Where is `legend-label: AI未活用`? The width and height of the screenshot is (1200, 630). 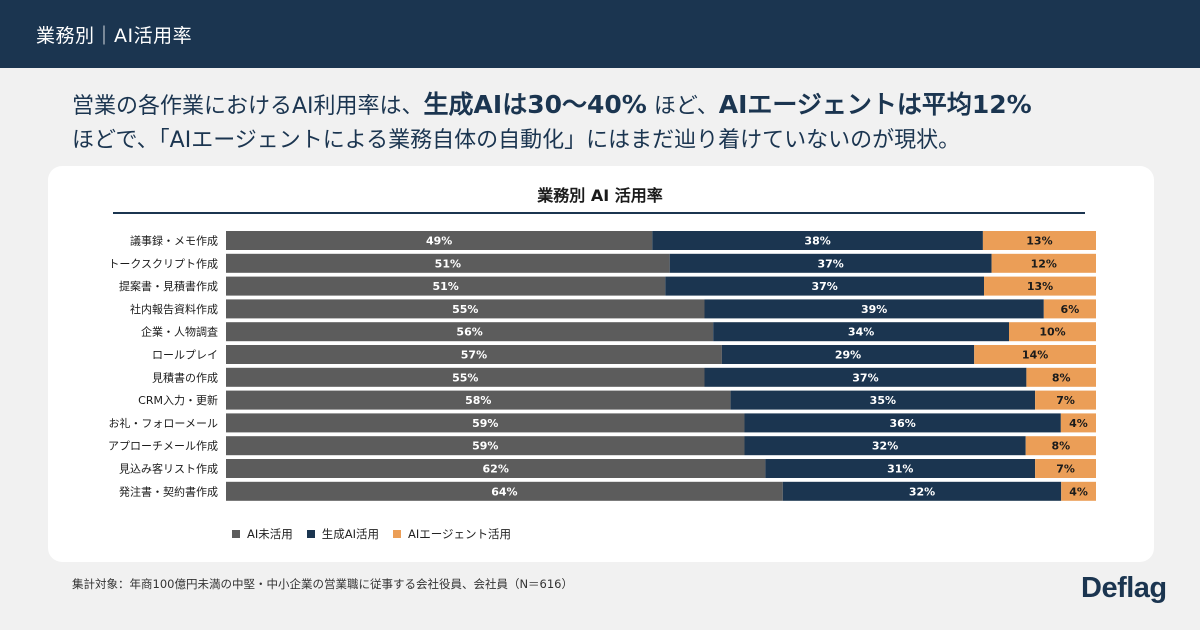
legend-label: AI未活用 is located at coordinates (270, 534).